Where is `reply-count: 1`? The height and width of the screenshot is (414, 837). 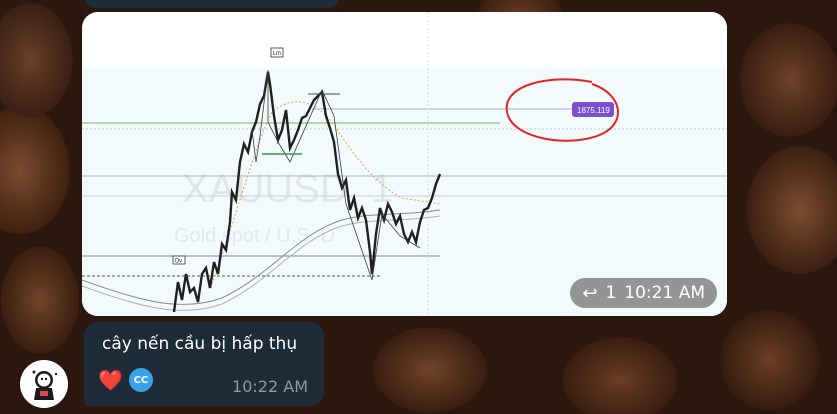
reply-count: 1 is located at coordinates (611, 293).